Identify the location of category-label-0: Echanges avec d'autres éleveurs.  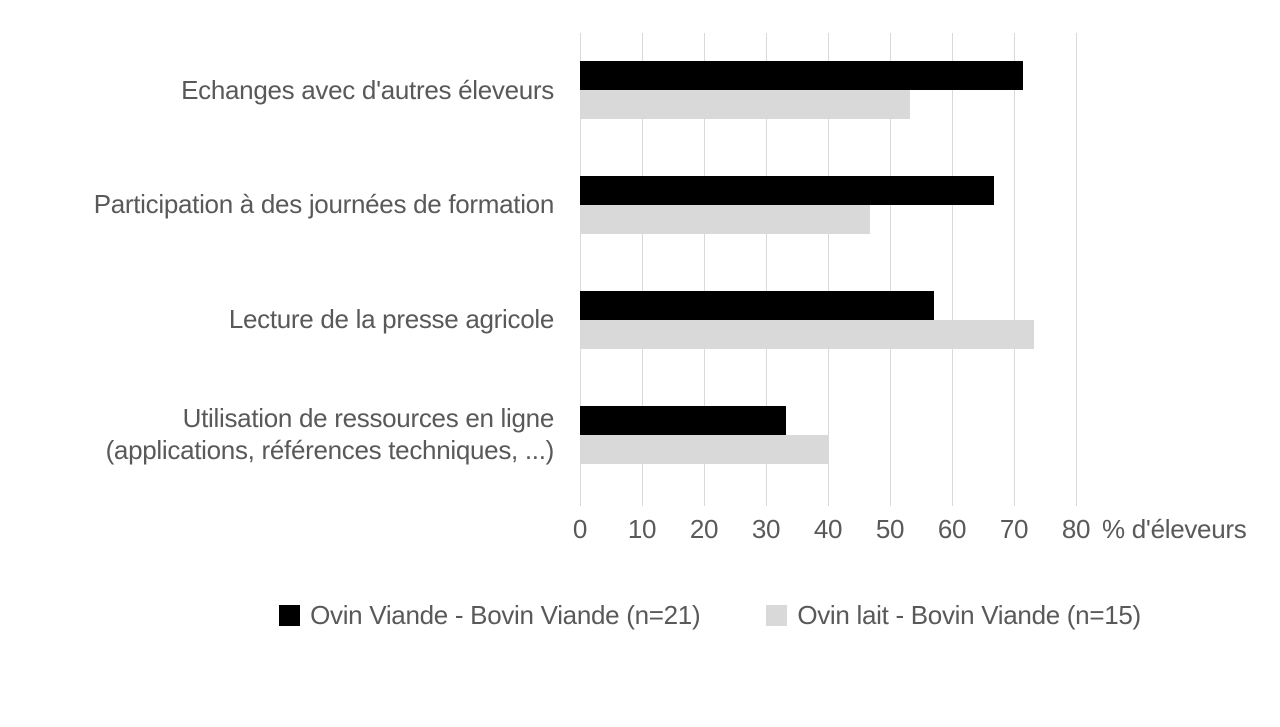
(290, 90).